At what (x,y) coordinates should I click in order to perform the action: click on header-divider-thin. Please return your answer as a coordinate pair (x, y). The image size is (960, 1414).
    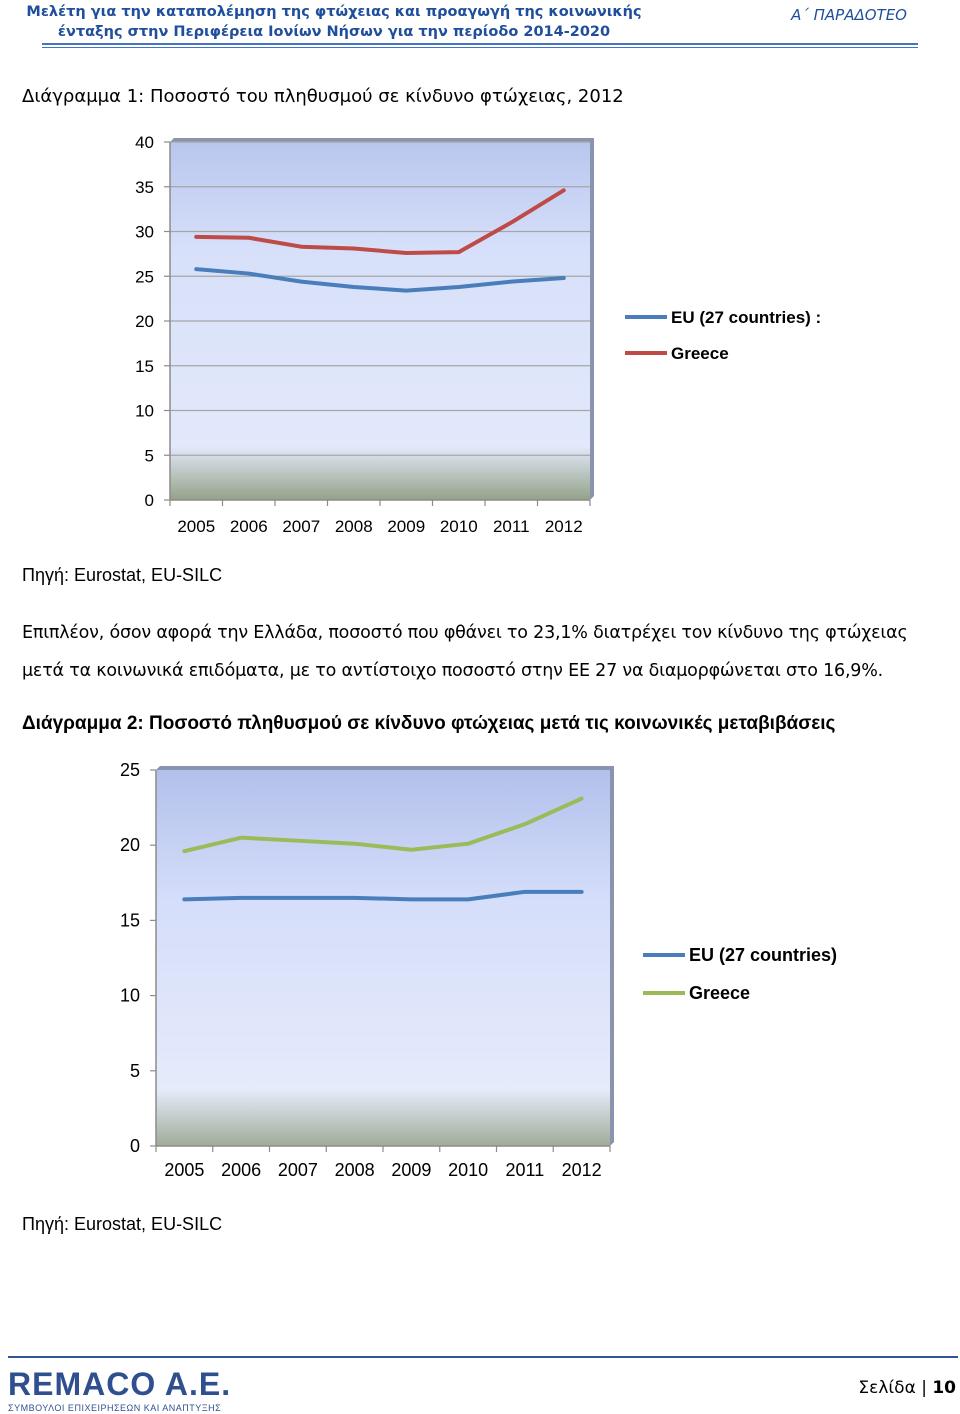
    Looking at the image, I should click on (480, 47).